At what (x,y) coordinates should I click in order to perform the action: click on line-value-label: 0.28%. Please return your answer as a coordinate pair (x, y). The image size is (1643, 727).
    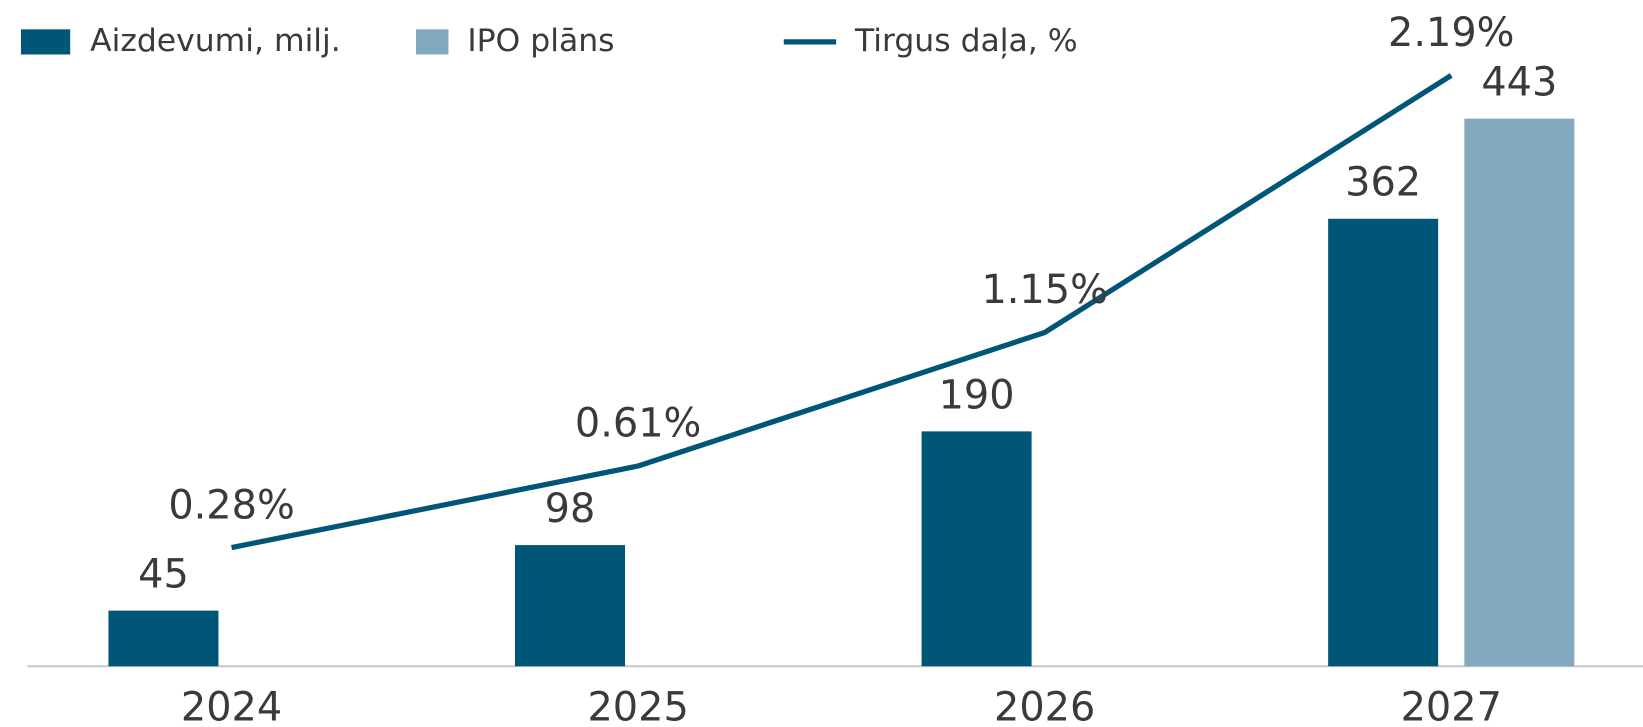
    Looking at the image, I should click on (231, 505).